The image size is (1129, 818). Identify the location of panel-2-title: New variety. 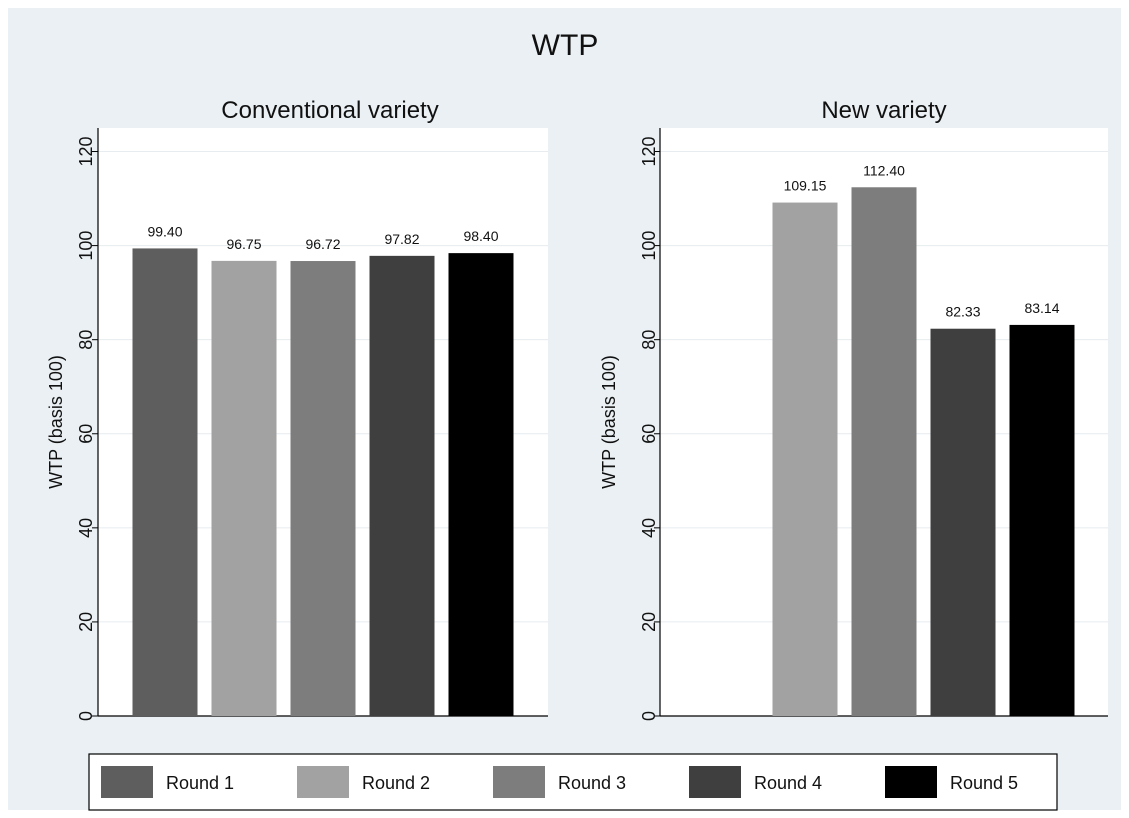
(883, 110).